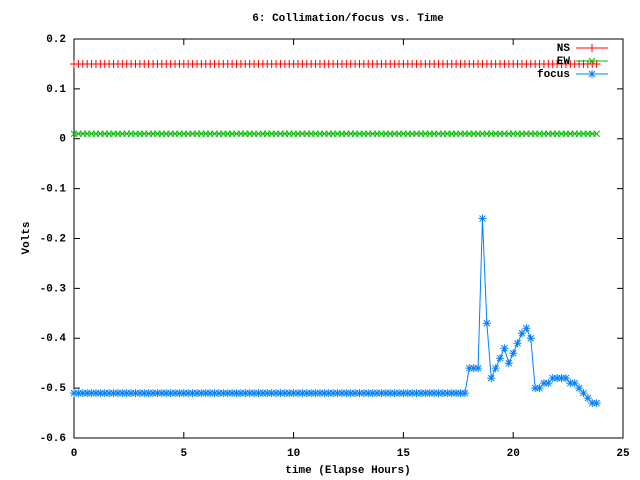 The image size is (640, 480). I want to click on legend-marker, so click(592, 48).